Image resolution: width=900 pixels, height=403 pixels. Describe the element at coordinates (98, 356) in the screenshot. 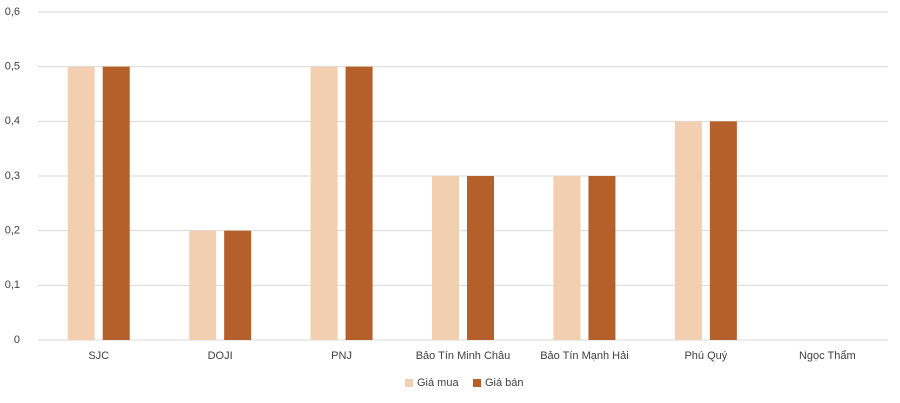

I see `x-tick-label: SJC` at that location.